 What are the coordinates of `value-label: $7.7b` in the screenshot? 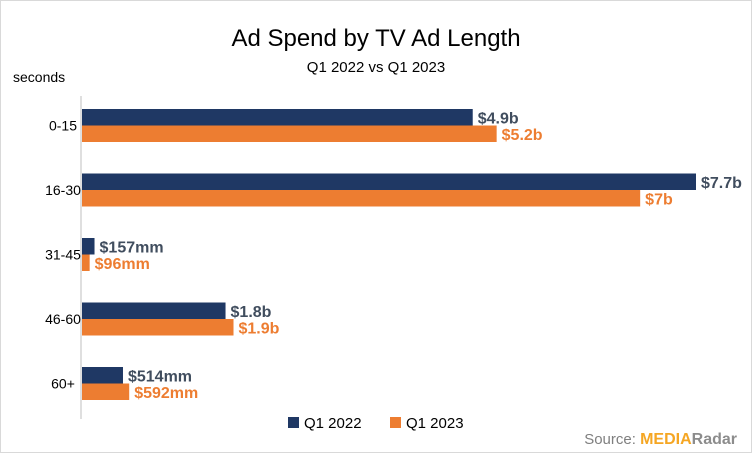 It's located at (721, 183).